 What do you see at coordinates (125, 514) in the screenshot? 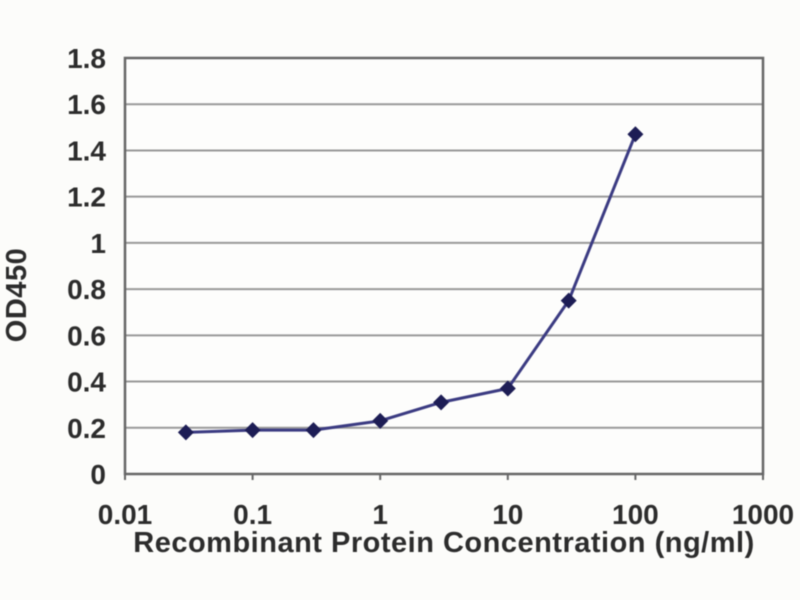
I see `x-tick-label: 0.01` at bounding box center [125, 514].